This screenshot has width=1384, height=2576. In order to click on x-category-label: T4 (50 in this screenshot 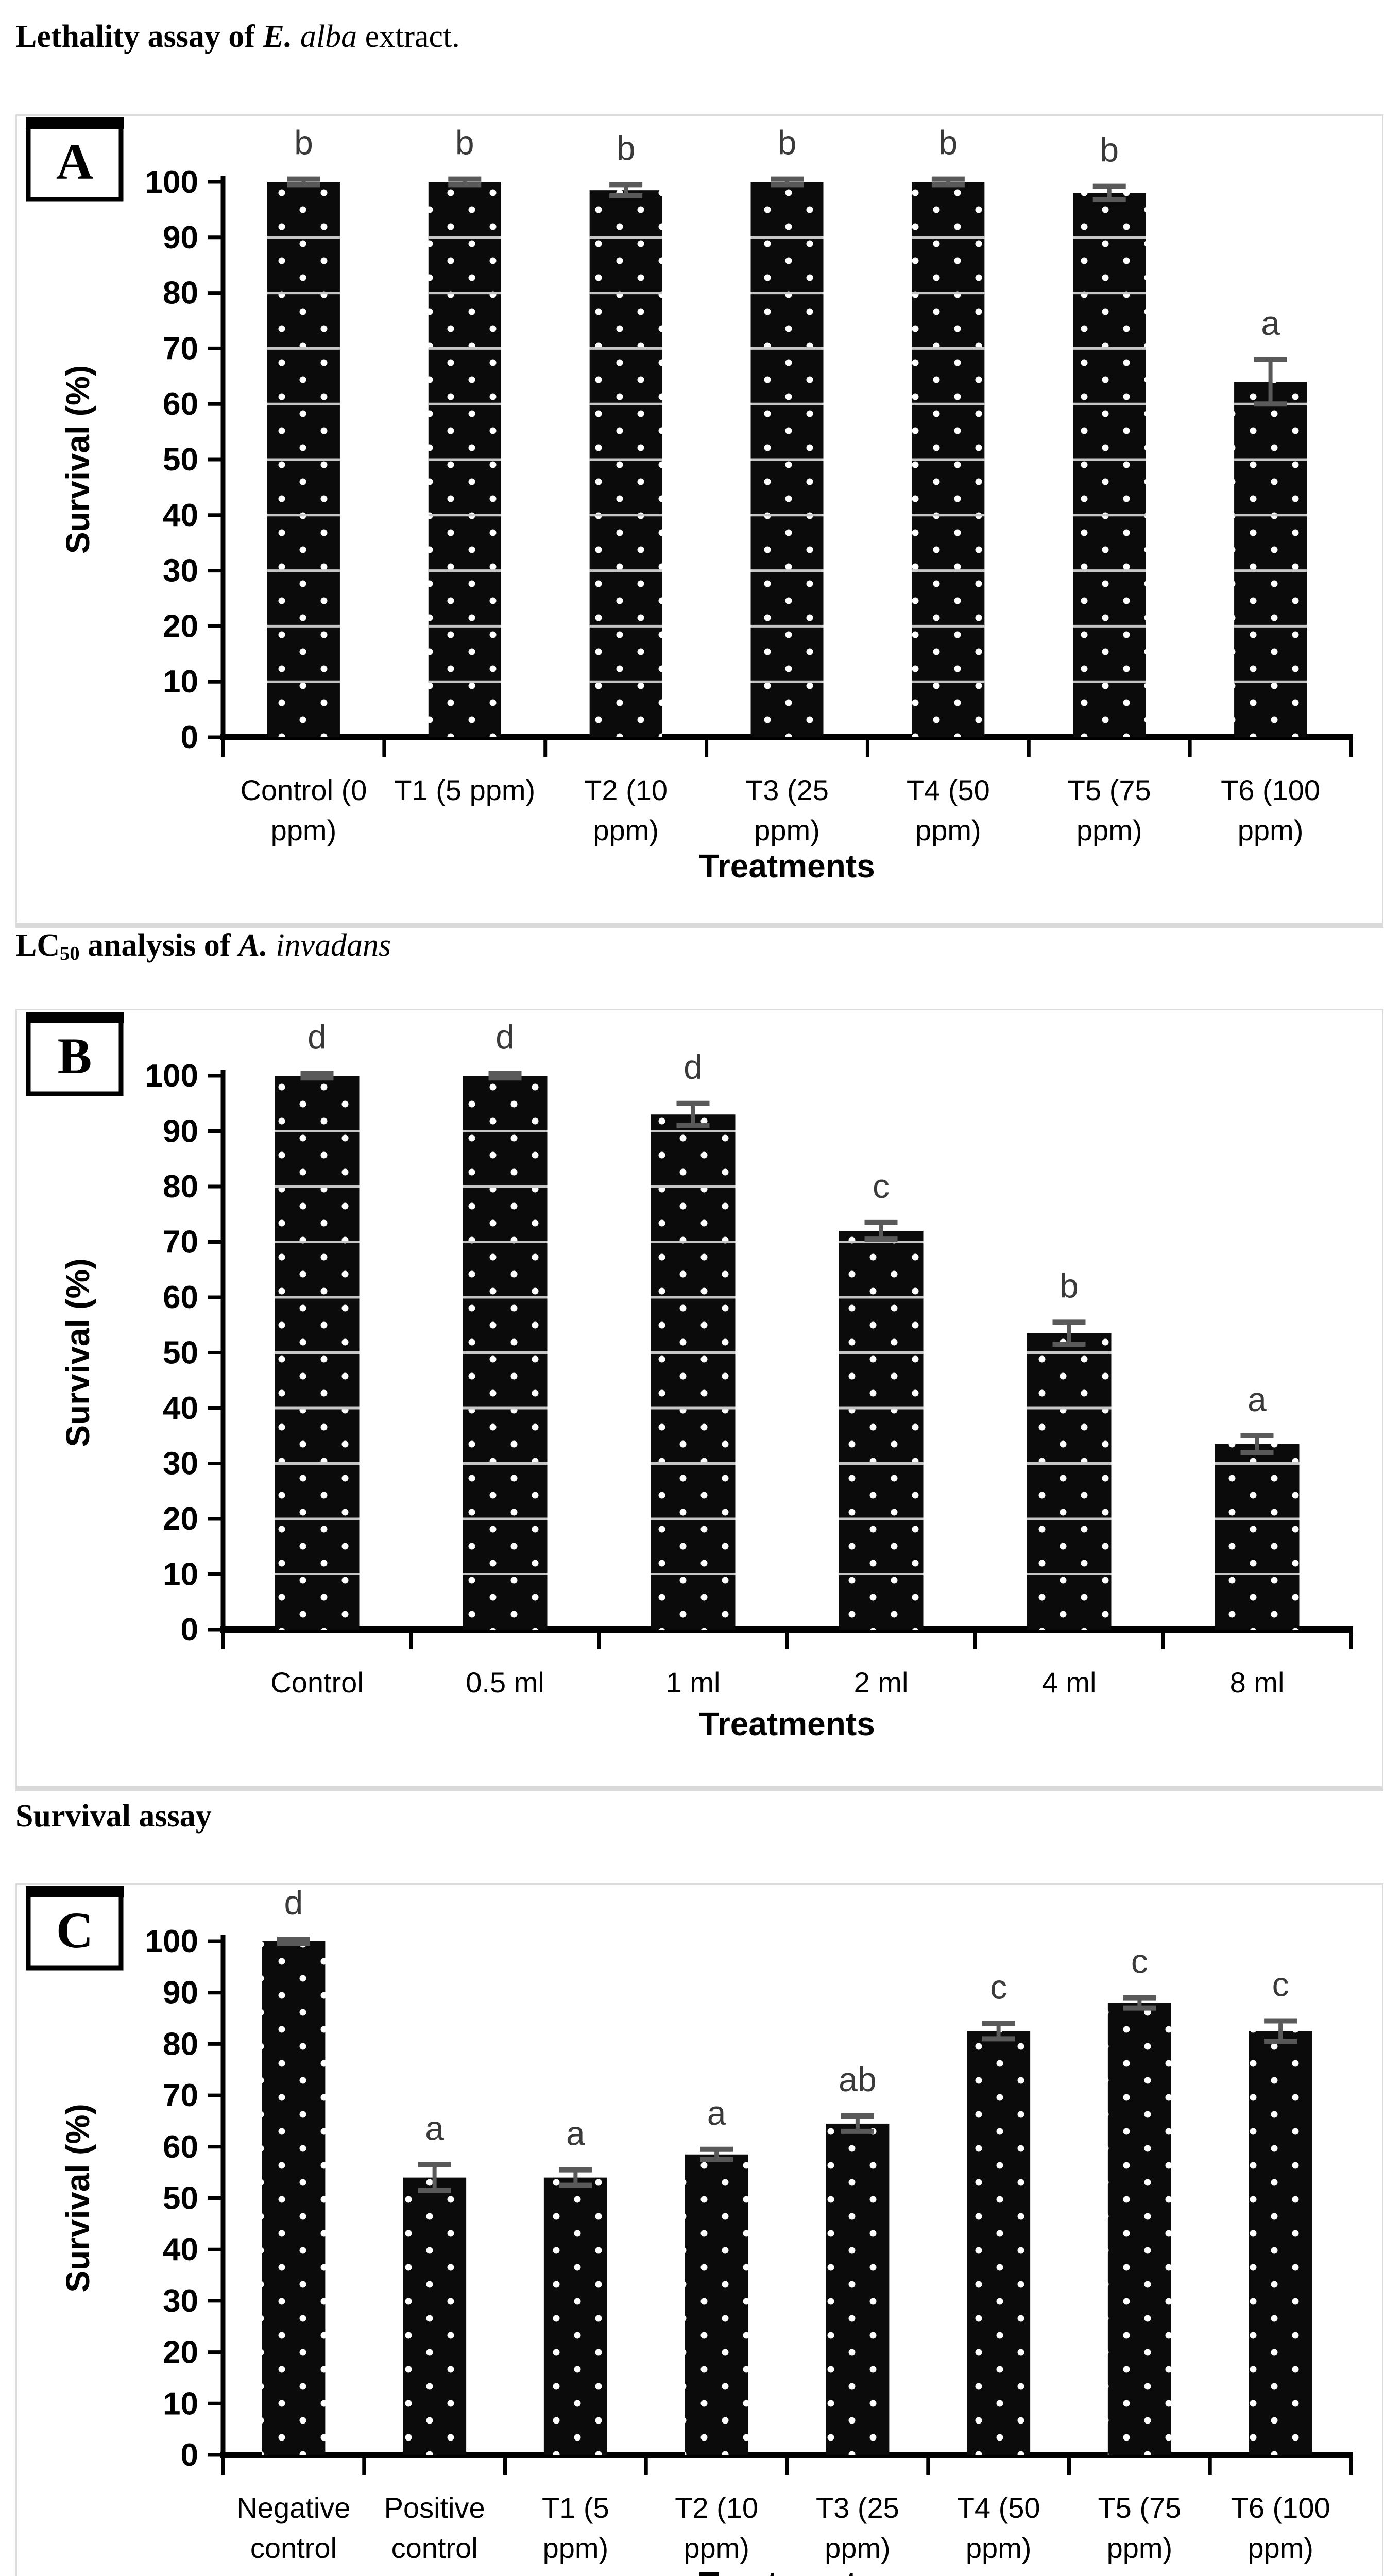, I will do `click(998, 2508)`.